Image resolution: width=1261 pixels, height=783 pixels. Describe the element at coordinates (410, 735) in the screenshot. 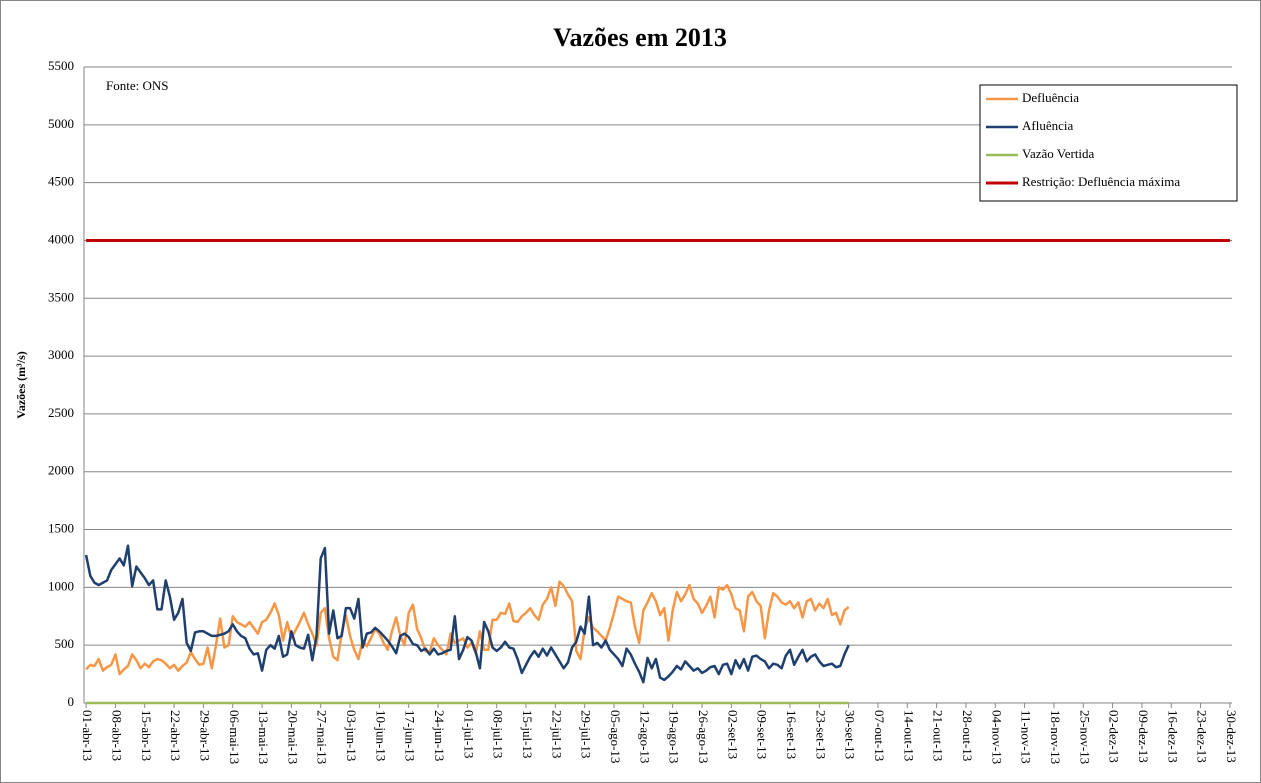

I see `x-tick-label: 17-jun-13` at that location.